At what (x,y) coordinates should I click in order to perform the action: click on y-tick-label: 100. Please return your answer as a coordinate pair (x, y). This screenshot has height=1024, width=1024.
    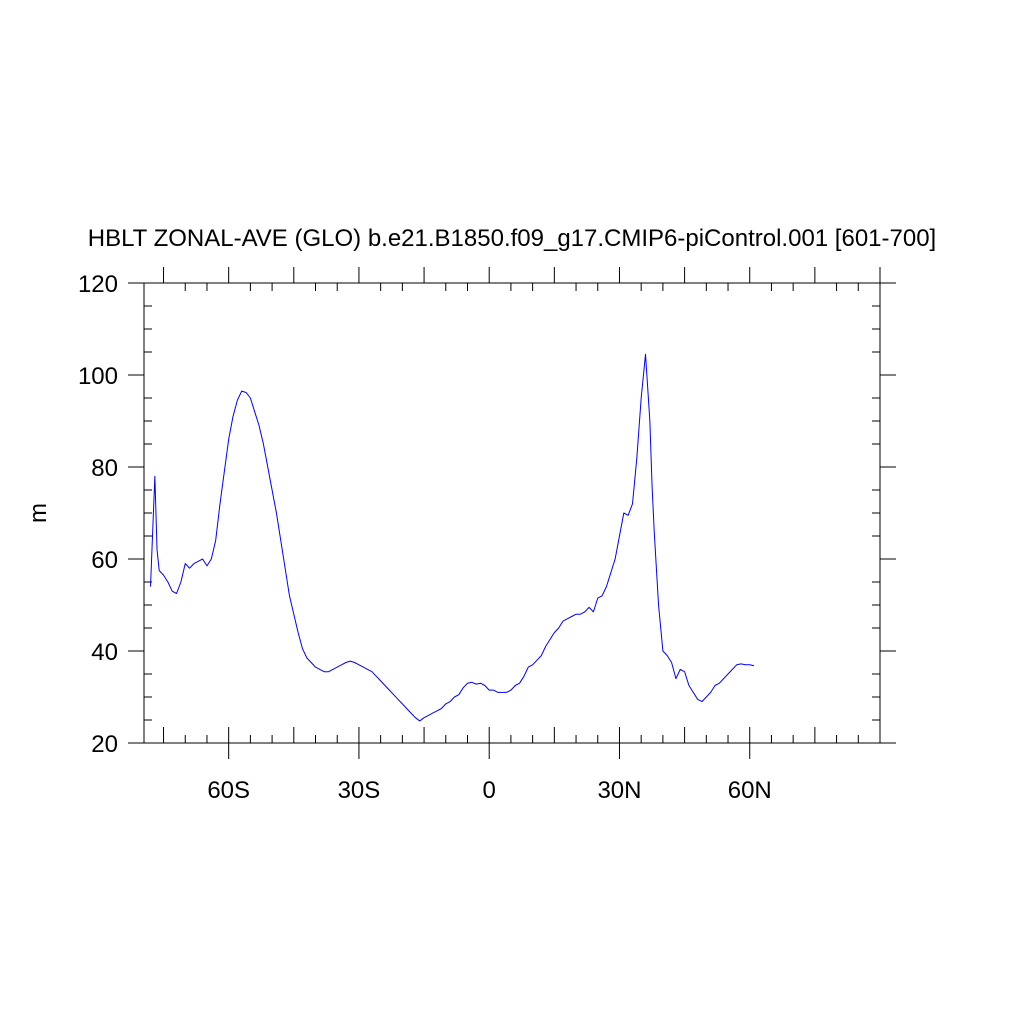
    Looking at the image, I should click on (98, 376).